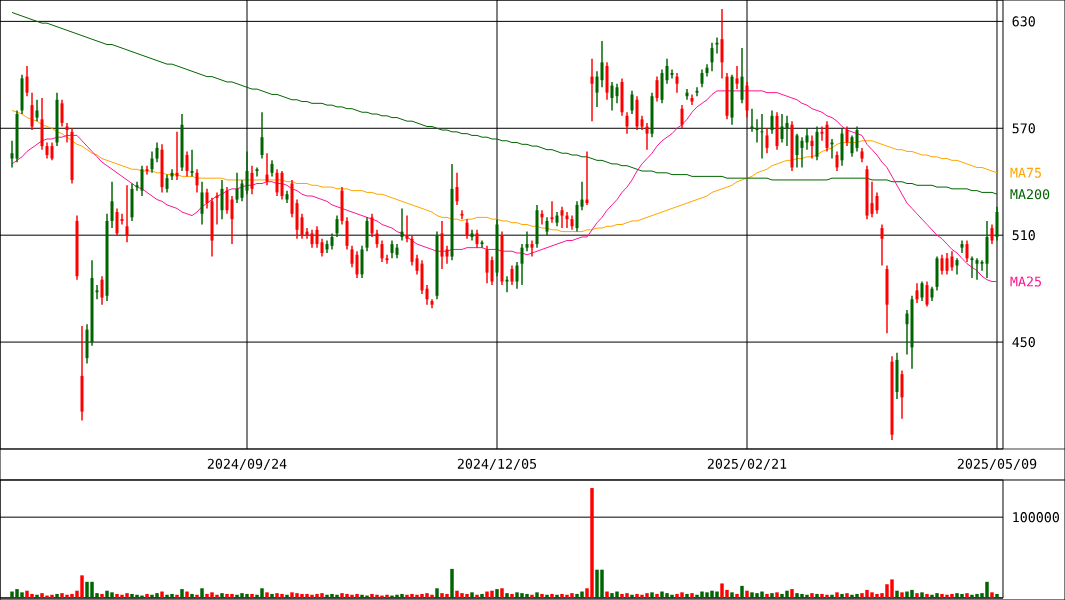  Describe the element at coordinates (1036, 517) in the screenshot. I see `y-tick-label: 100000` at that location.